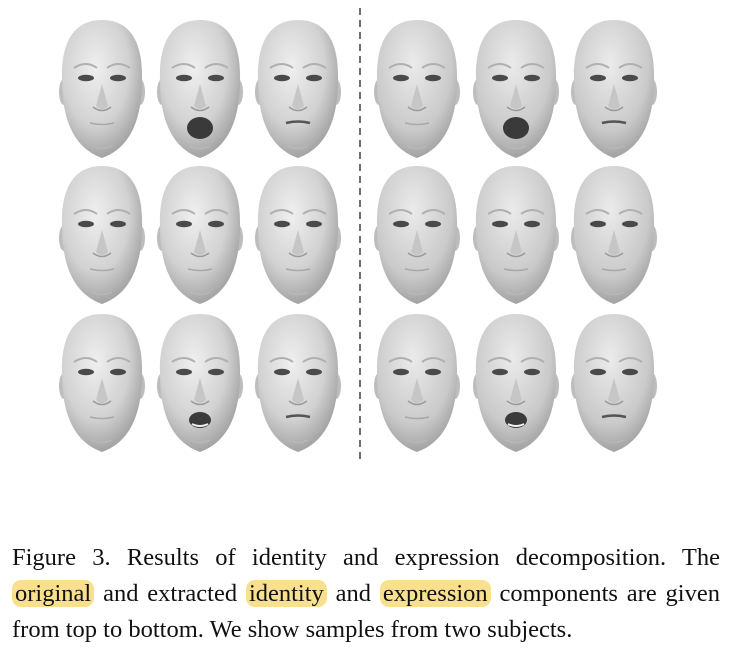 Image resolution: width=738 pixels, height=648 pixels. I want to click on caption-mid2: and, so click(353, 593).